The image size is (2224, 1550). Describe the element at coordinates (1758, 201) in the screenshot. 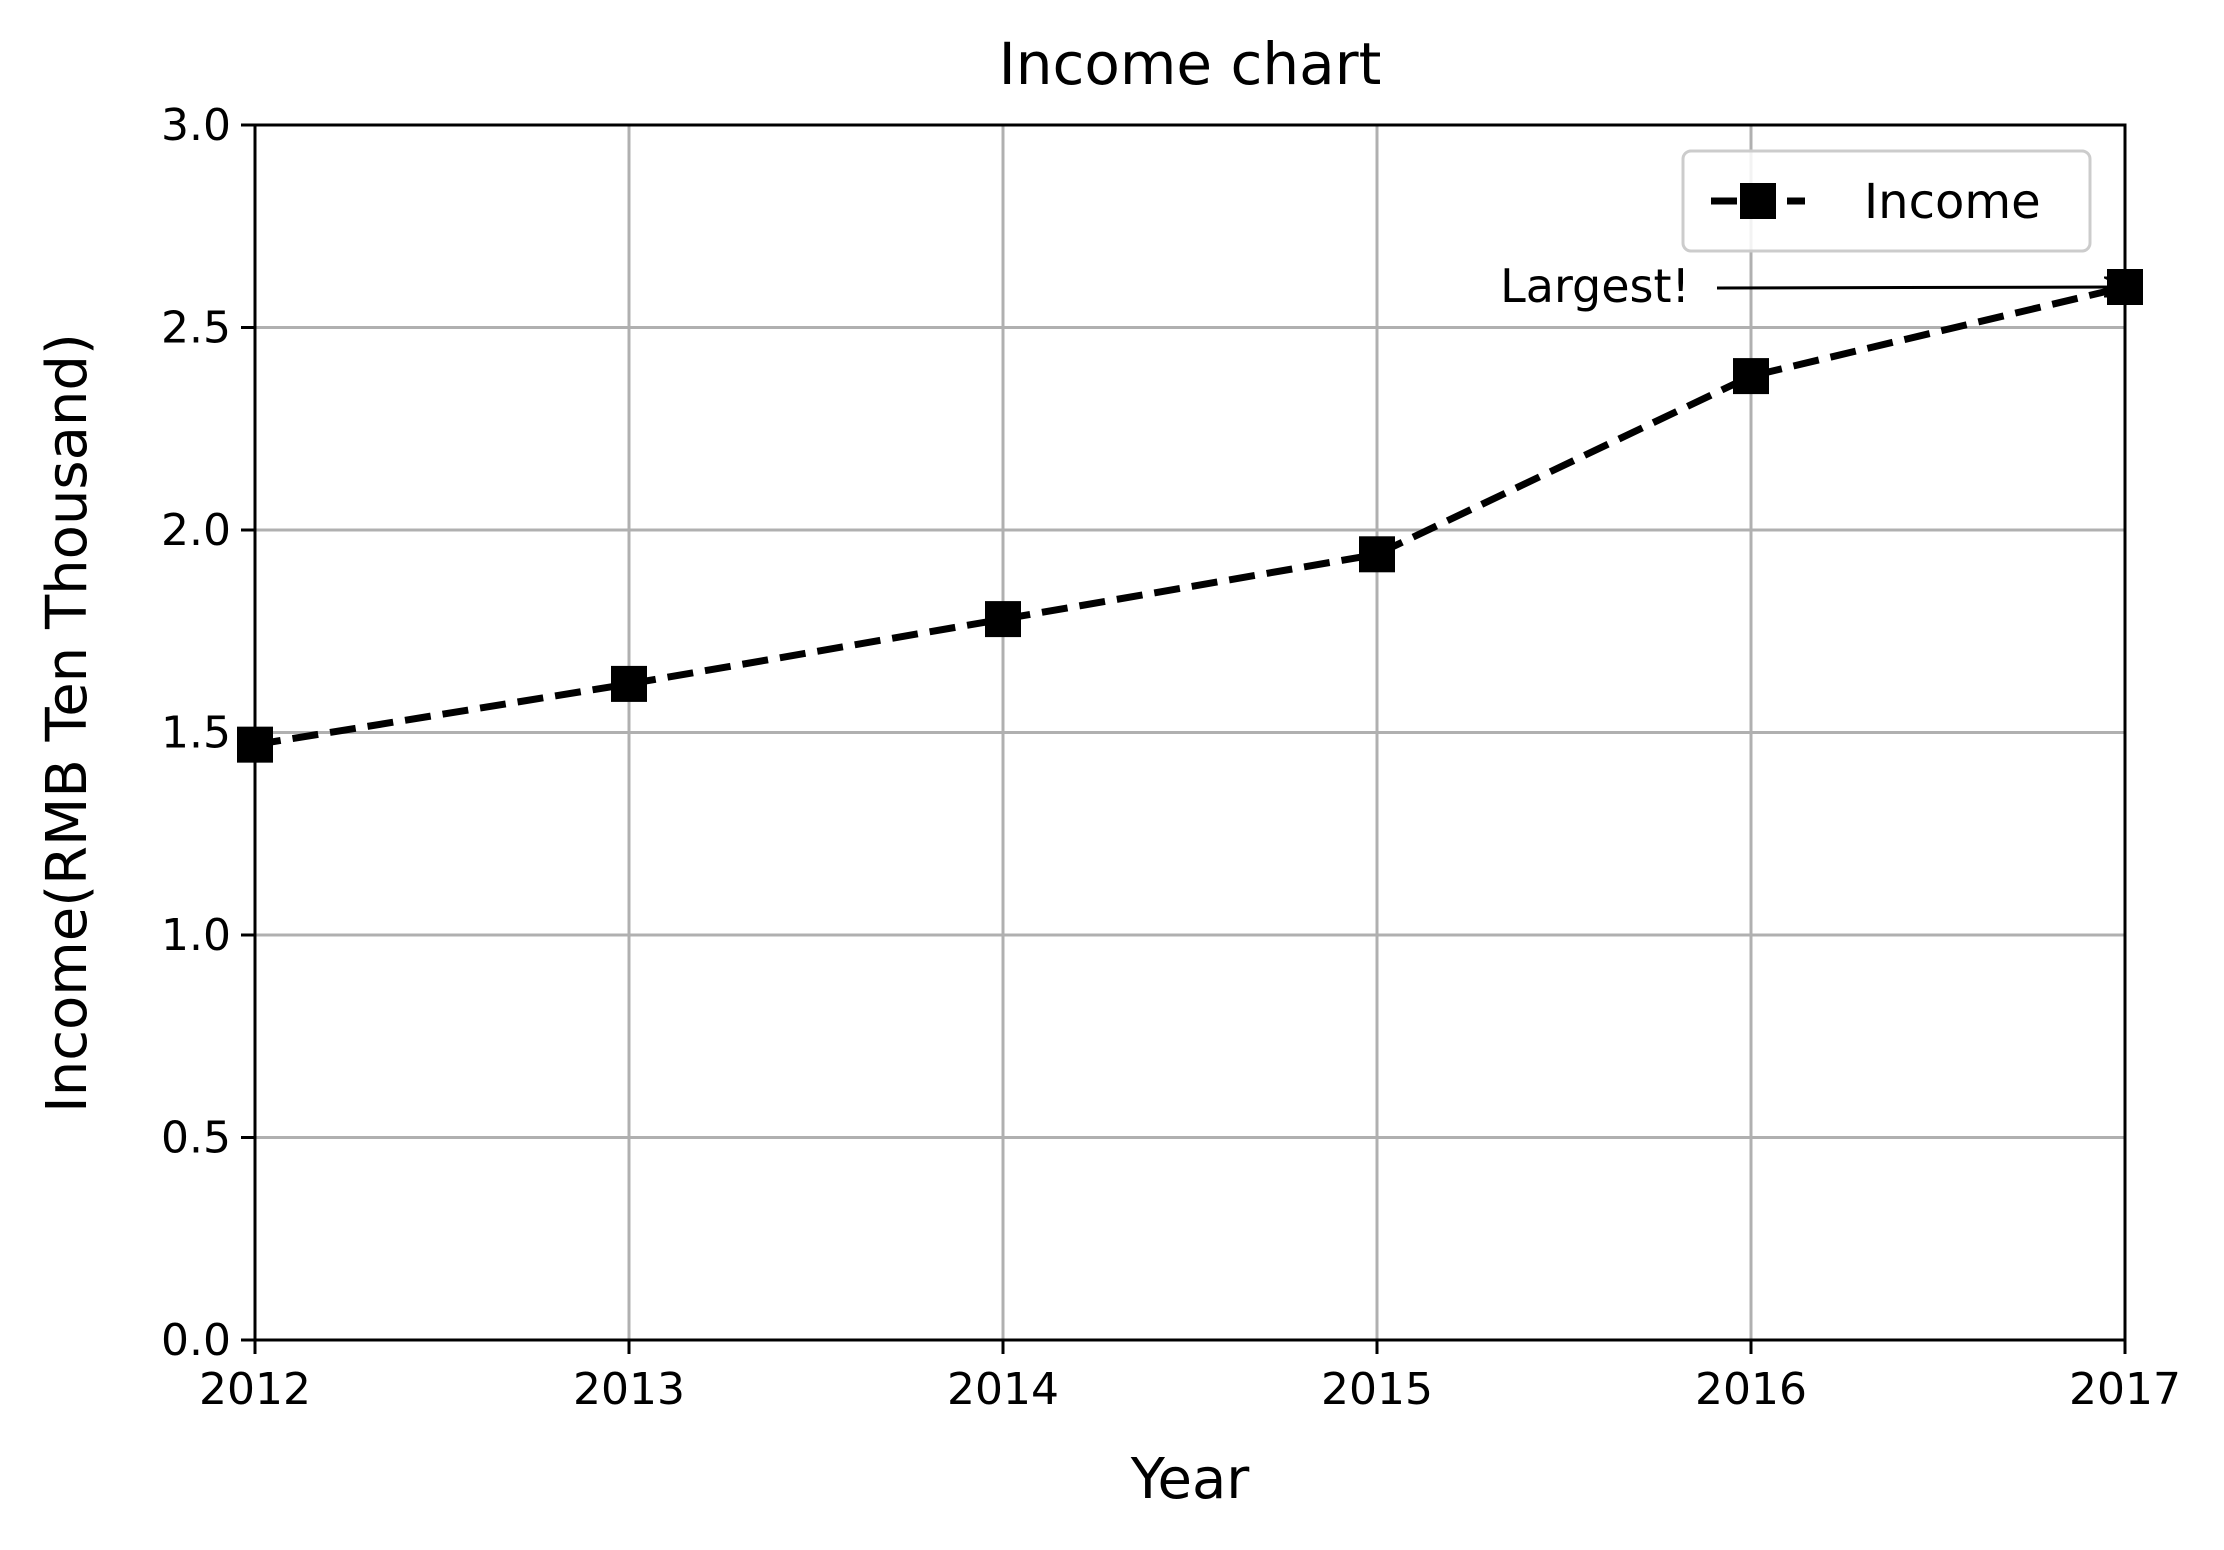

I see `legend-marker` at that location.